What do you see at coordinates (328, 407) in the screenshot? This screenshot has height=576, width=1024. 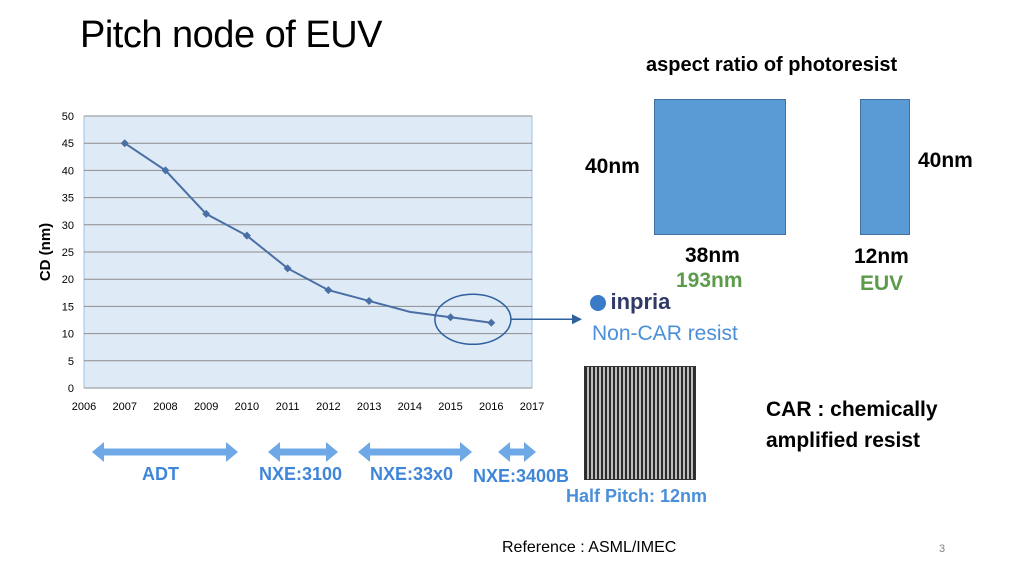 I see `x-tick-label: 2012` at bounding box center [328, 407].